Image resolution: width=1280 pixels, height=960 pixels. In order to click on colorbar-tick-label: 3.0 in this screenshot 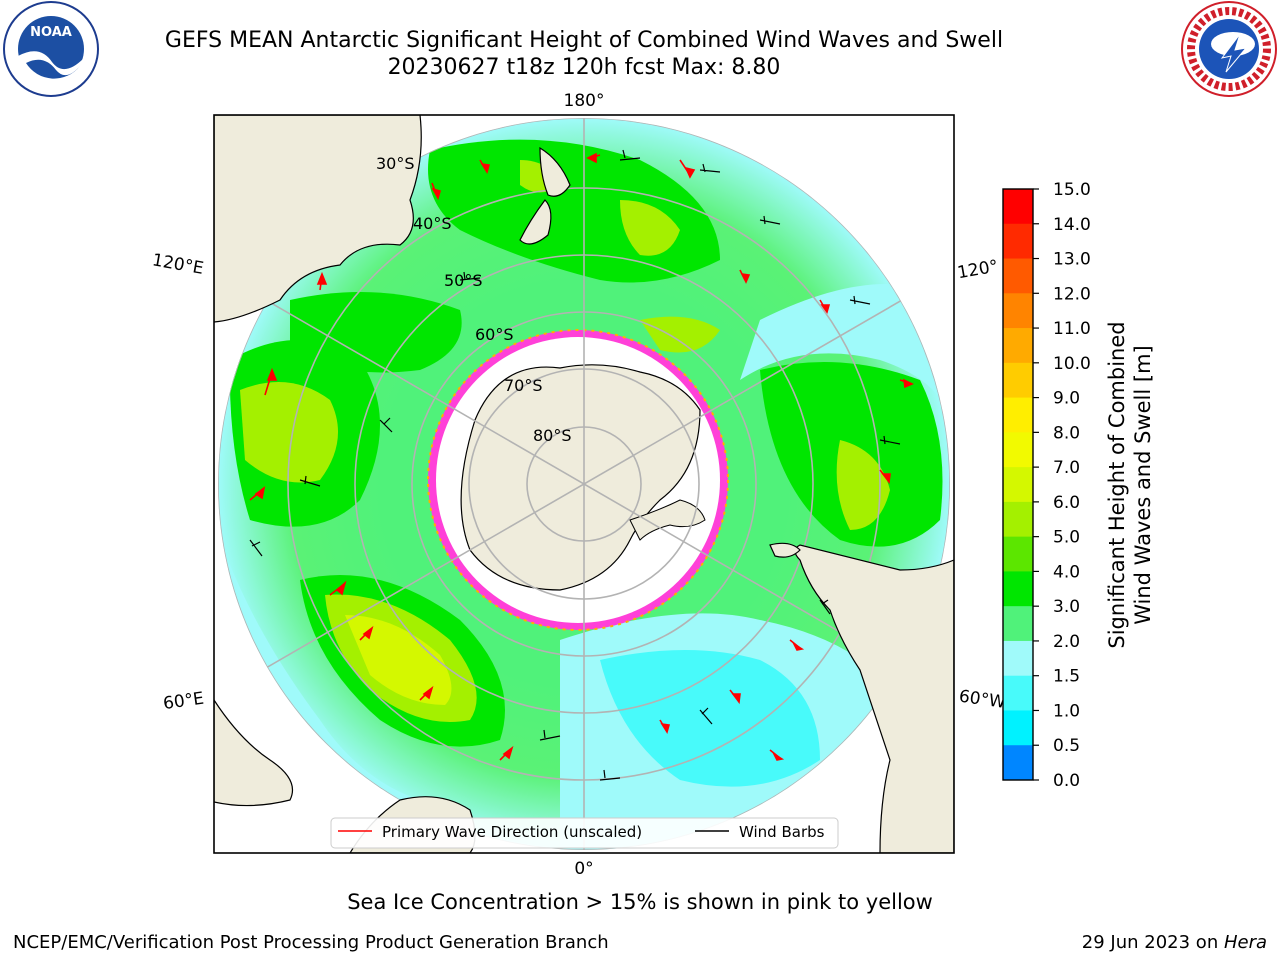, I will do `click(1066, 607)`.